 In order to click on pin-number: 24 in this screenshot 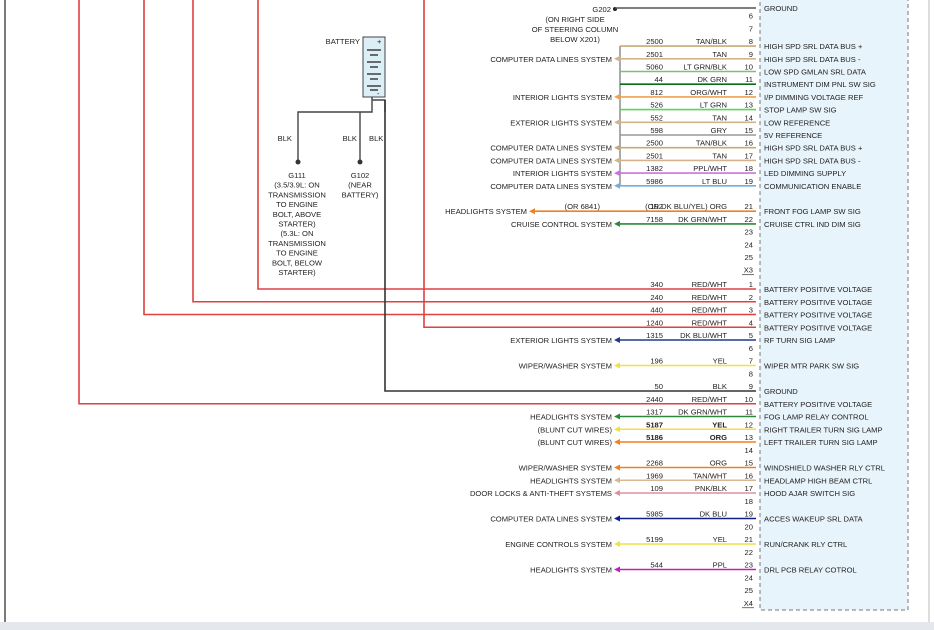, I will do `click(749, 577)`.